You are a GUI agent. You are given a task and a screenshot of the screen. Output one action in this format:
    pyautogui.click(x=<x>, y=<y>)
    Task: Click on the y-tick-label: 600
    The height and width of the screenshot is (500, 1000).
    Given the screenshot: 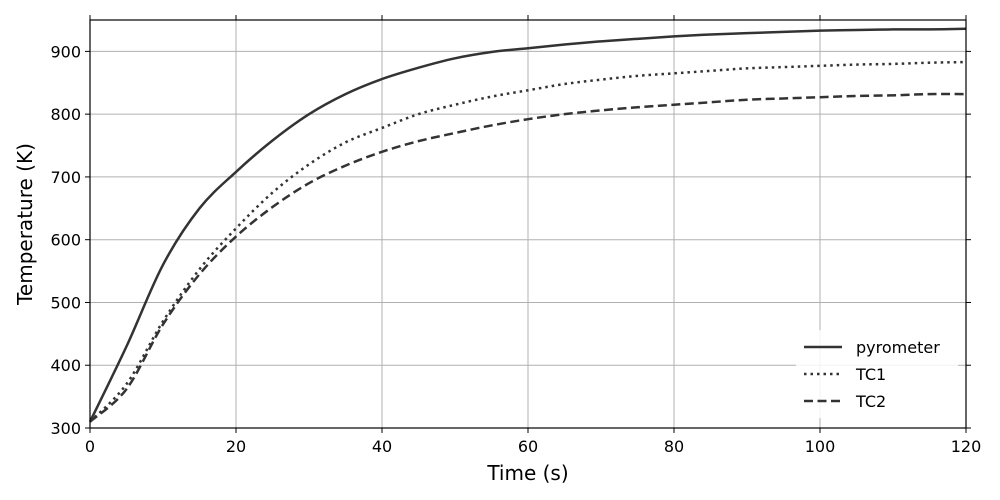 What is the action you would take?
    pyautogui.click(x=65, y=240)
    